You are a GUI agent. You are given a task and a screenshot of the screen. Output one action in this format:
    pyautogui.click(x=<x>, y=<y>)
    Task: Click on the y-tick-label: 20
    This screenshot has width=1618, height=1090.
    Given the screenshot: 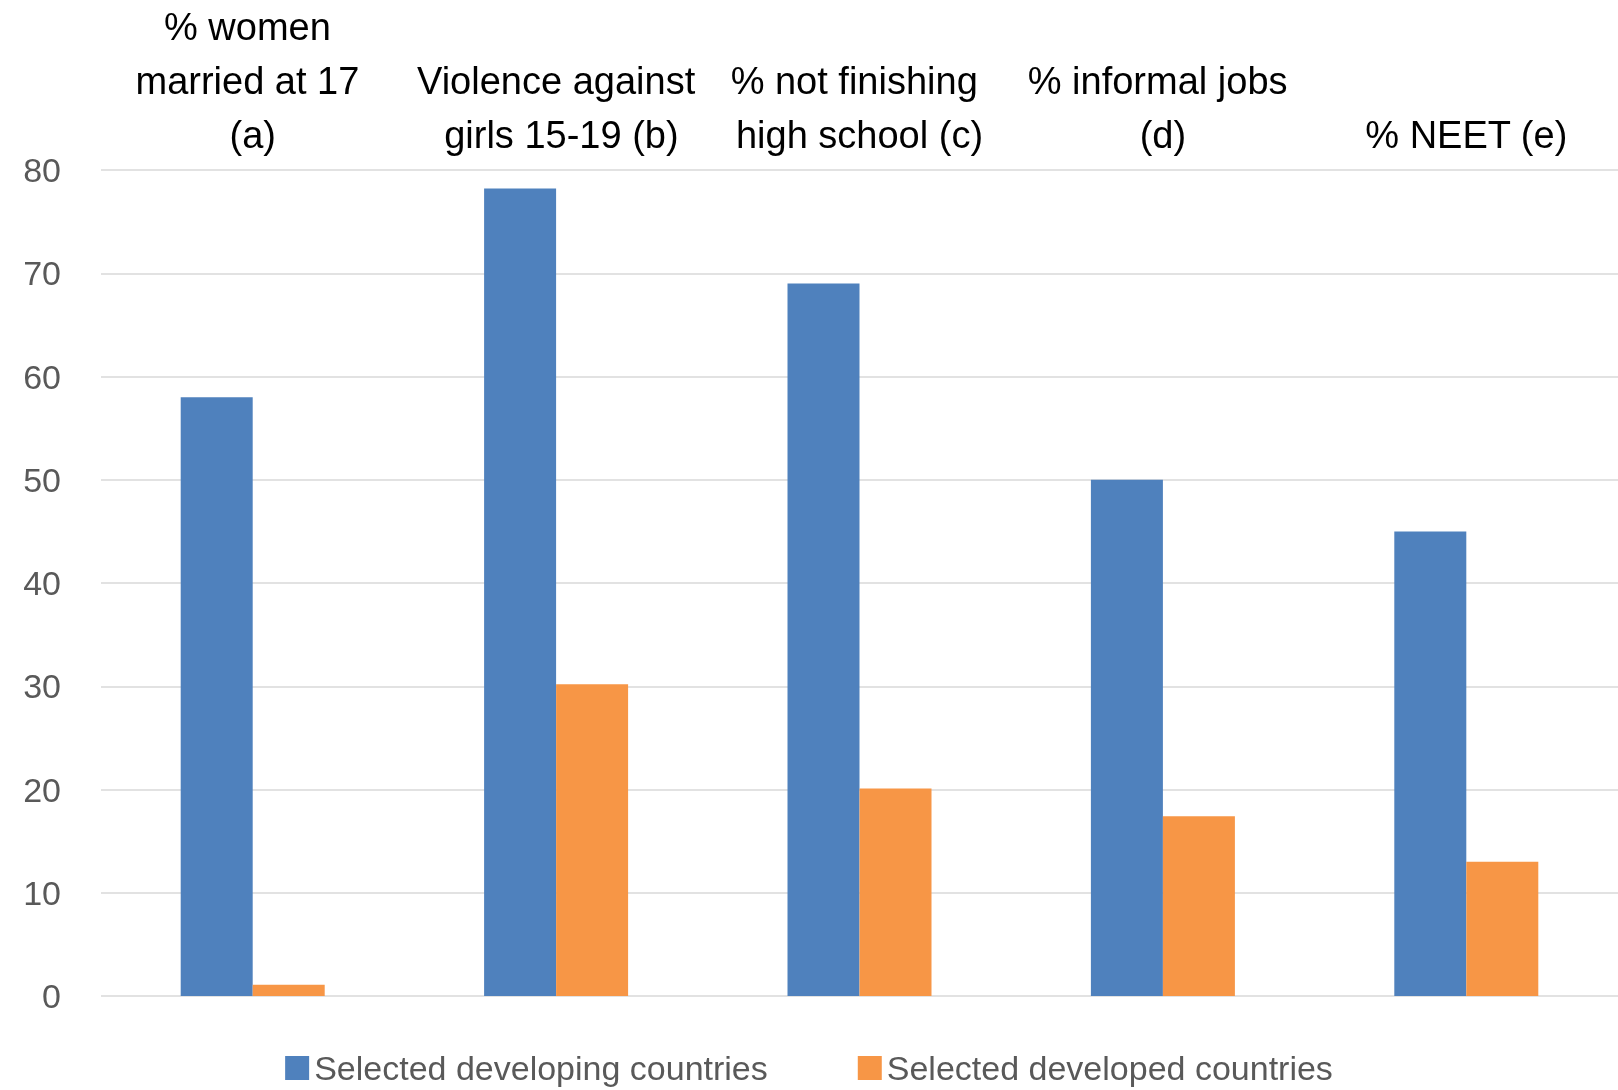 What is the action you would take?
    pyautogui.click(x=42, y=789)
    